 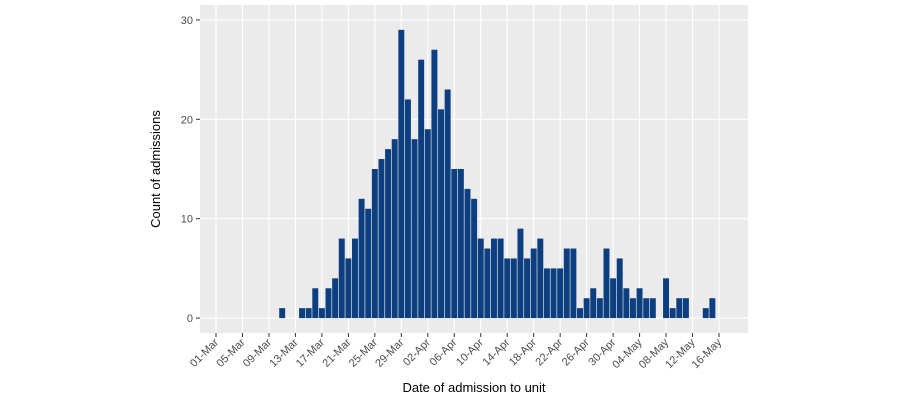 I want to click on x-tick-label: 01-Mar, so click(x=204, y=352).